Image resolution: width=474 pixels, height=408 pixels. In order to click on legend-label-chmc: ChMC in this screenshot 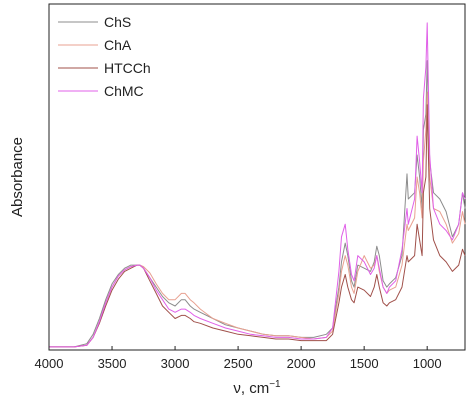, I will do `click(124, 91)`.